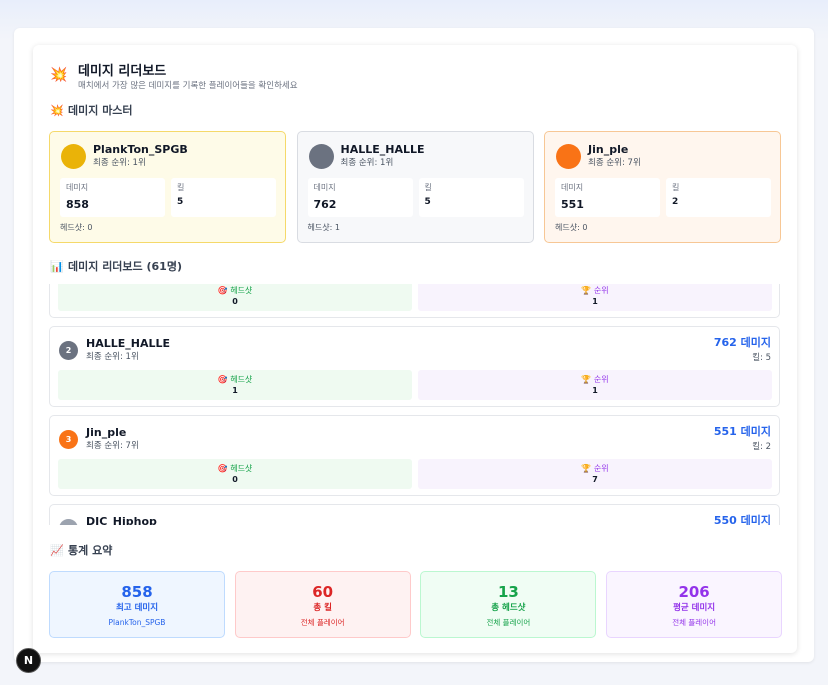 This screenshot has width=828, height=685. Describe the element at coordinates (761, 358) in the screenshot. I see `kills: 킬: 5` at that location.